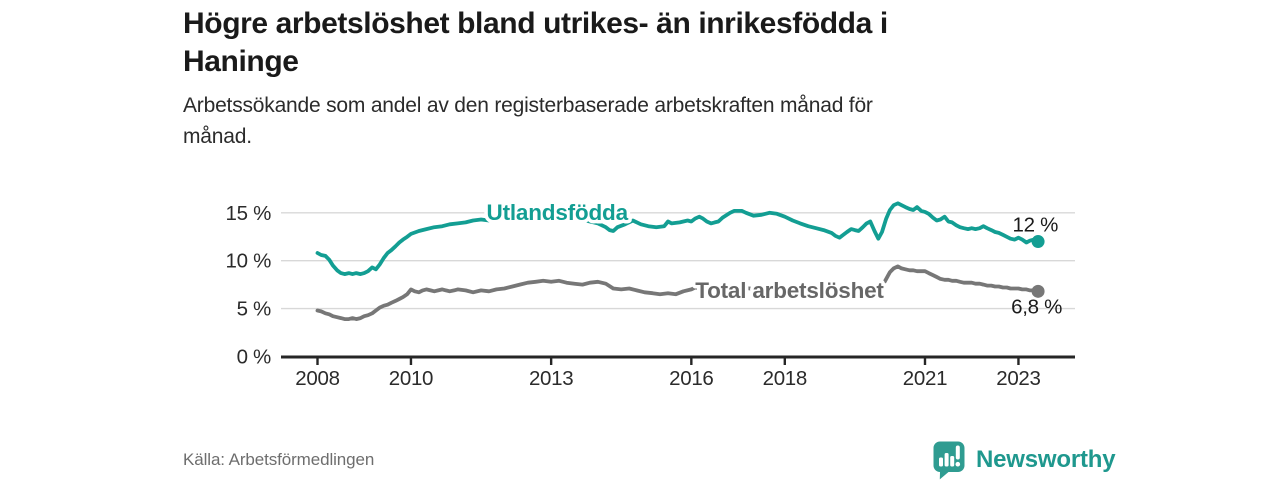 This screenshot has height=480, width=1280. I want to click on y-tick-label: 0 %, so click(254, 356).